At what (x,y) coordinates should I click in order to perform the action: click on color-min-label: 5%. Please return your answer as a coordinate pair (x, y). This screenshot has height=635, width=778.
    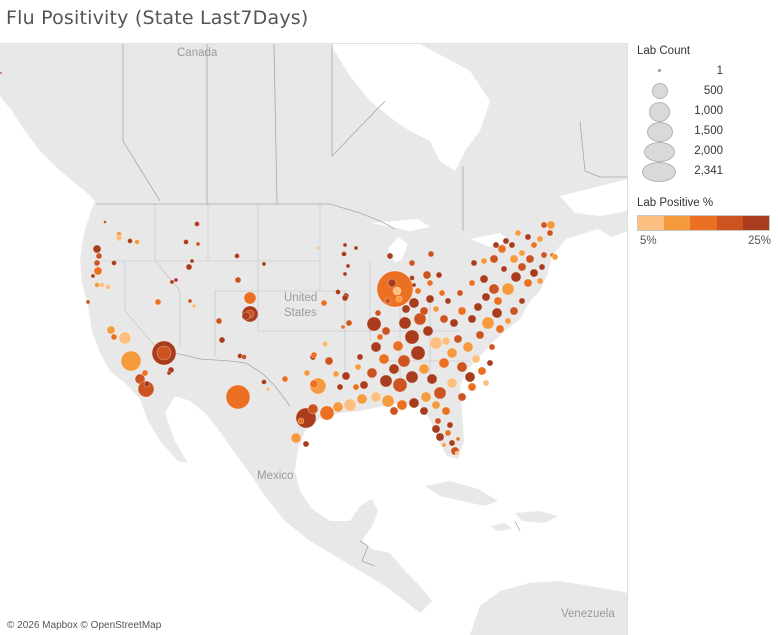
    Looking at the image, I should click on (648, 241).